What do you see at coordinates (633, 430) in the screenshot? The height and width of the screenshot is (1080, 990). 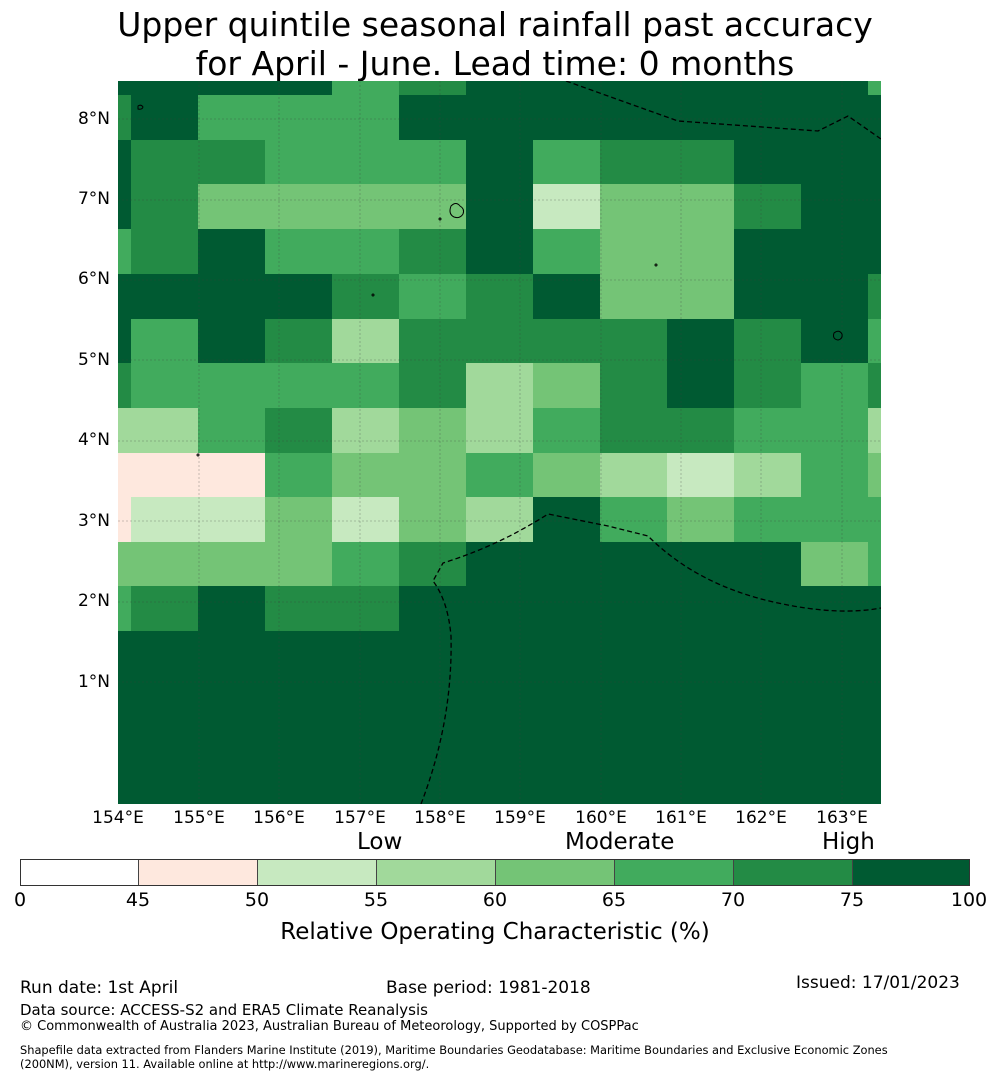 I see `grid-cell-r8-c8` at bounding box center [633, 430].